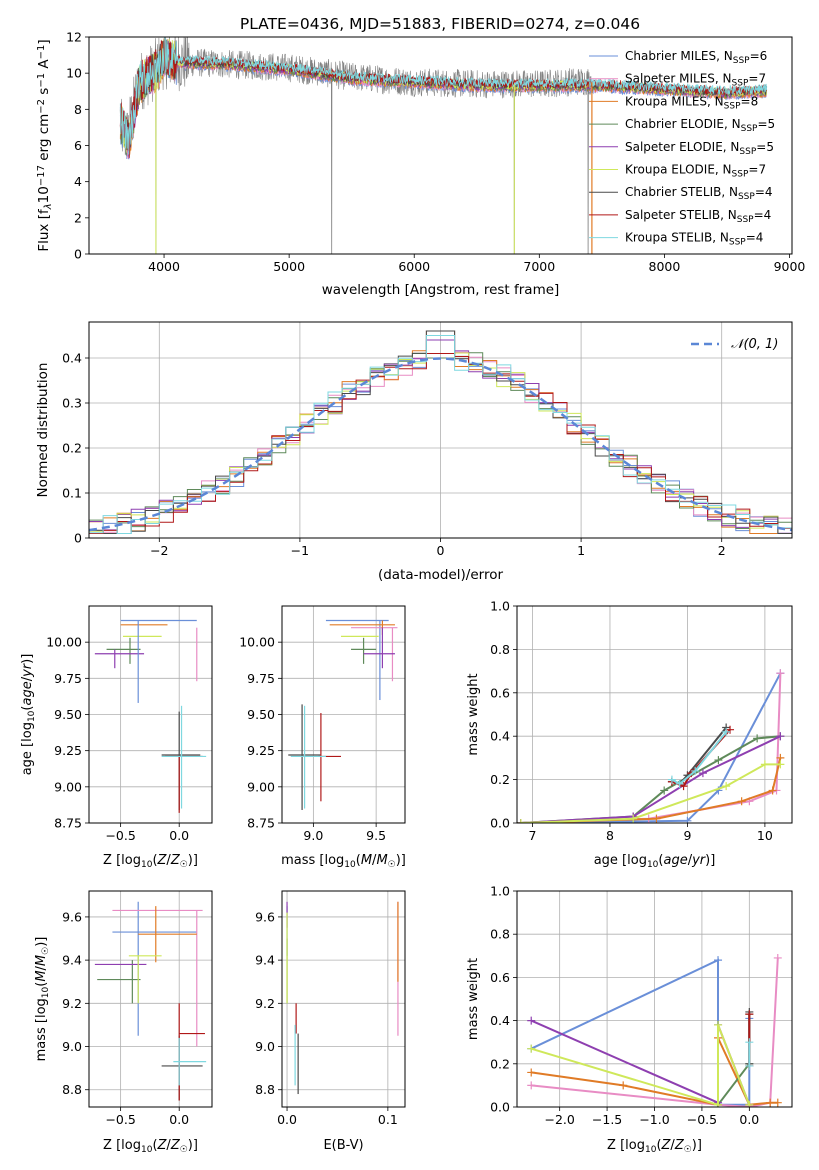 The height and width of the screenshot is (1170, 819). Describe the element at coordinates (441, 550) in the screenshot. I see `x-tick-label: 0` at that location.